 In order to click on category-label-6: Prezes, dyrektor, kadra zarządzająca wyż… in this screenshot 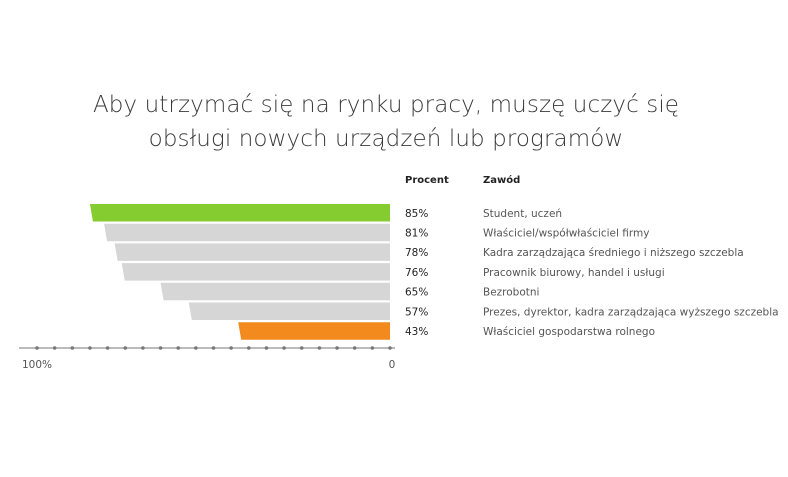, I will do `click(631, 312)`.